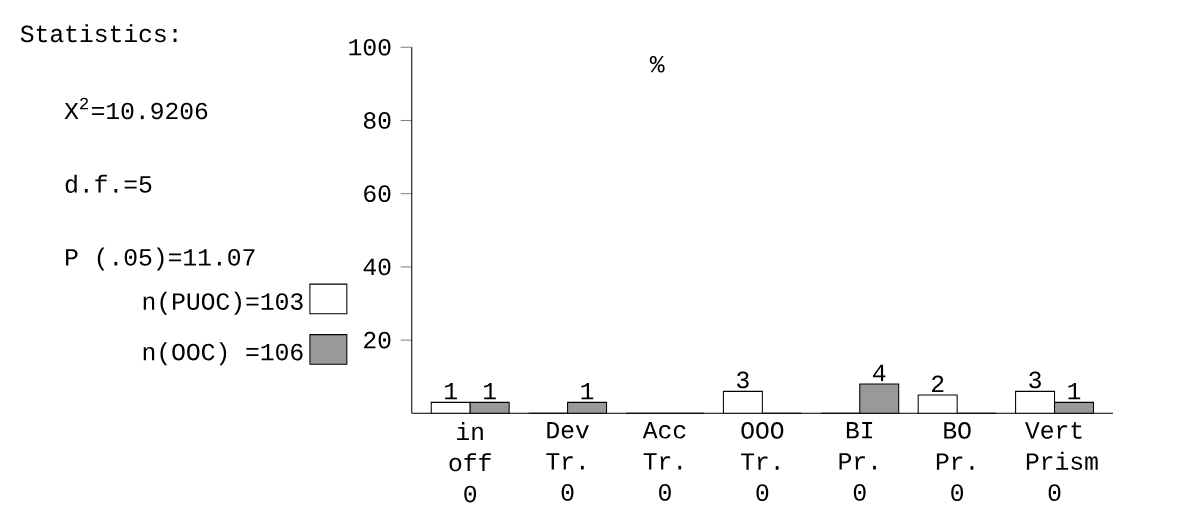 The height and width of the screenshot is (521, 1181). I want to click on x-tick-label: Vert Prism 0, so click(1061, 461).